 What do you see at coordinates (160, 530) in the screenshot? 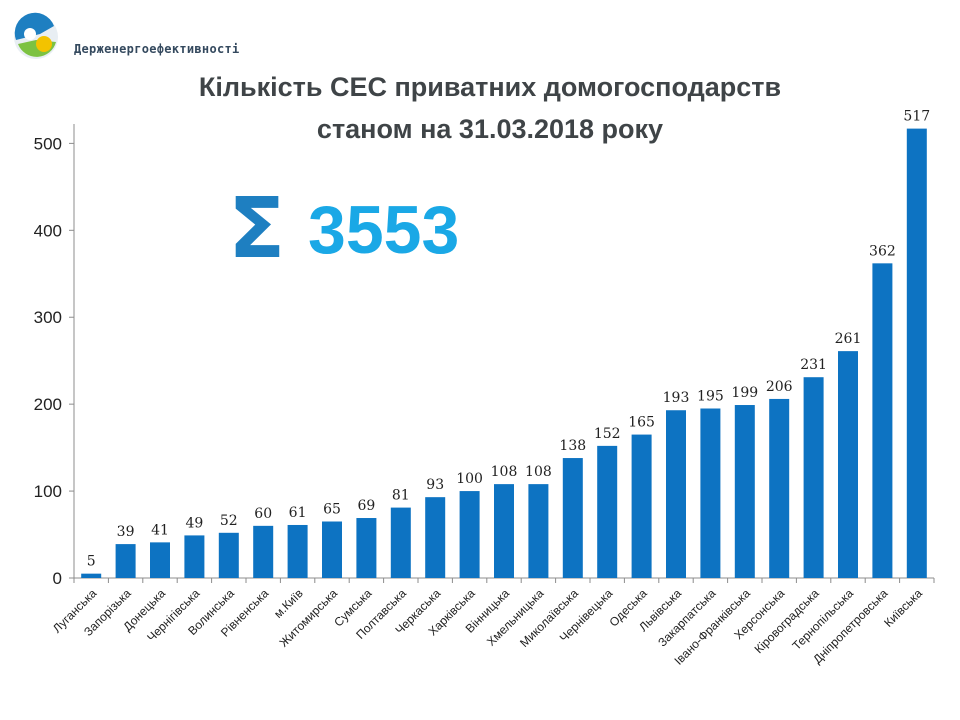
I see `data-label: 41` at bounding box center [160, 530].